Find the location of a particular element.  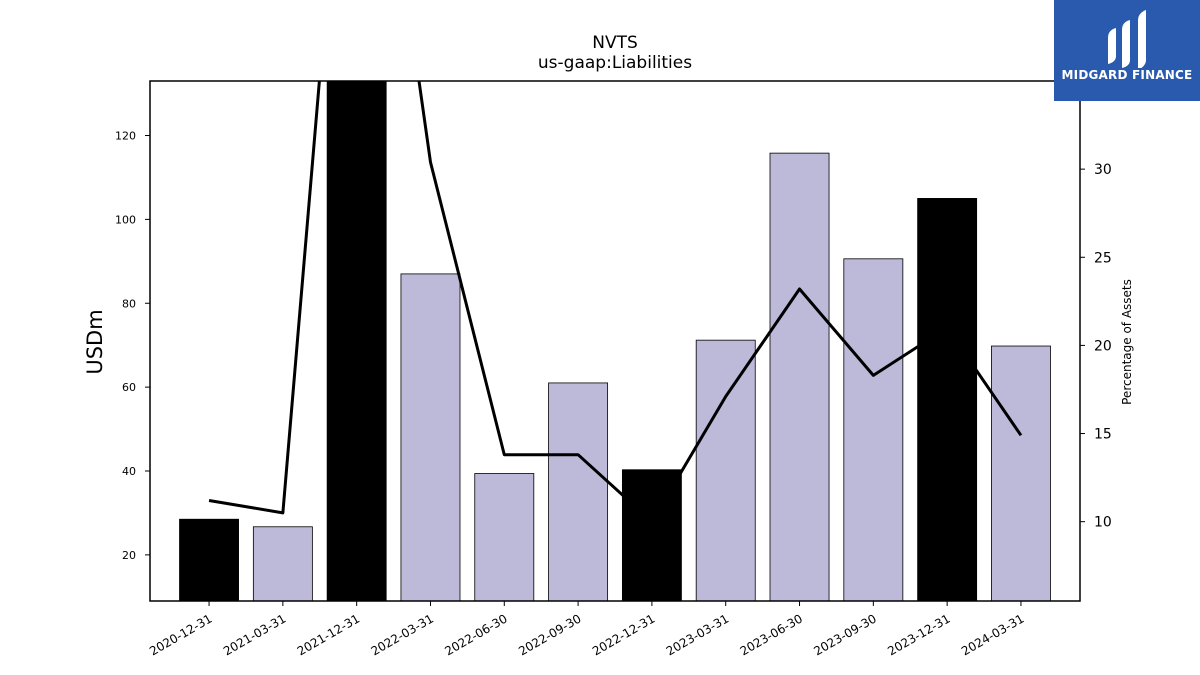

y2-tick-label: 25 is located at coordinates (1103, 258).